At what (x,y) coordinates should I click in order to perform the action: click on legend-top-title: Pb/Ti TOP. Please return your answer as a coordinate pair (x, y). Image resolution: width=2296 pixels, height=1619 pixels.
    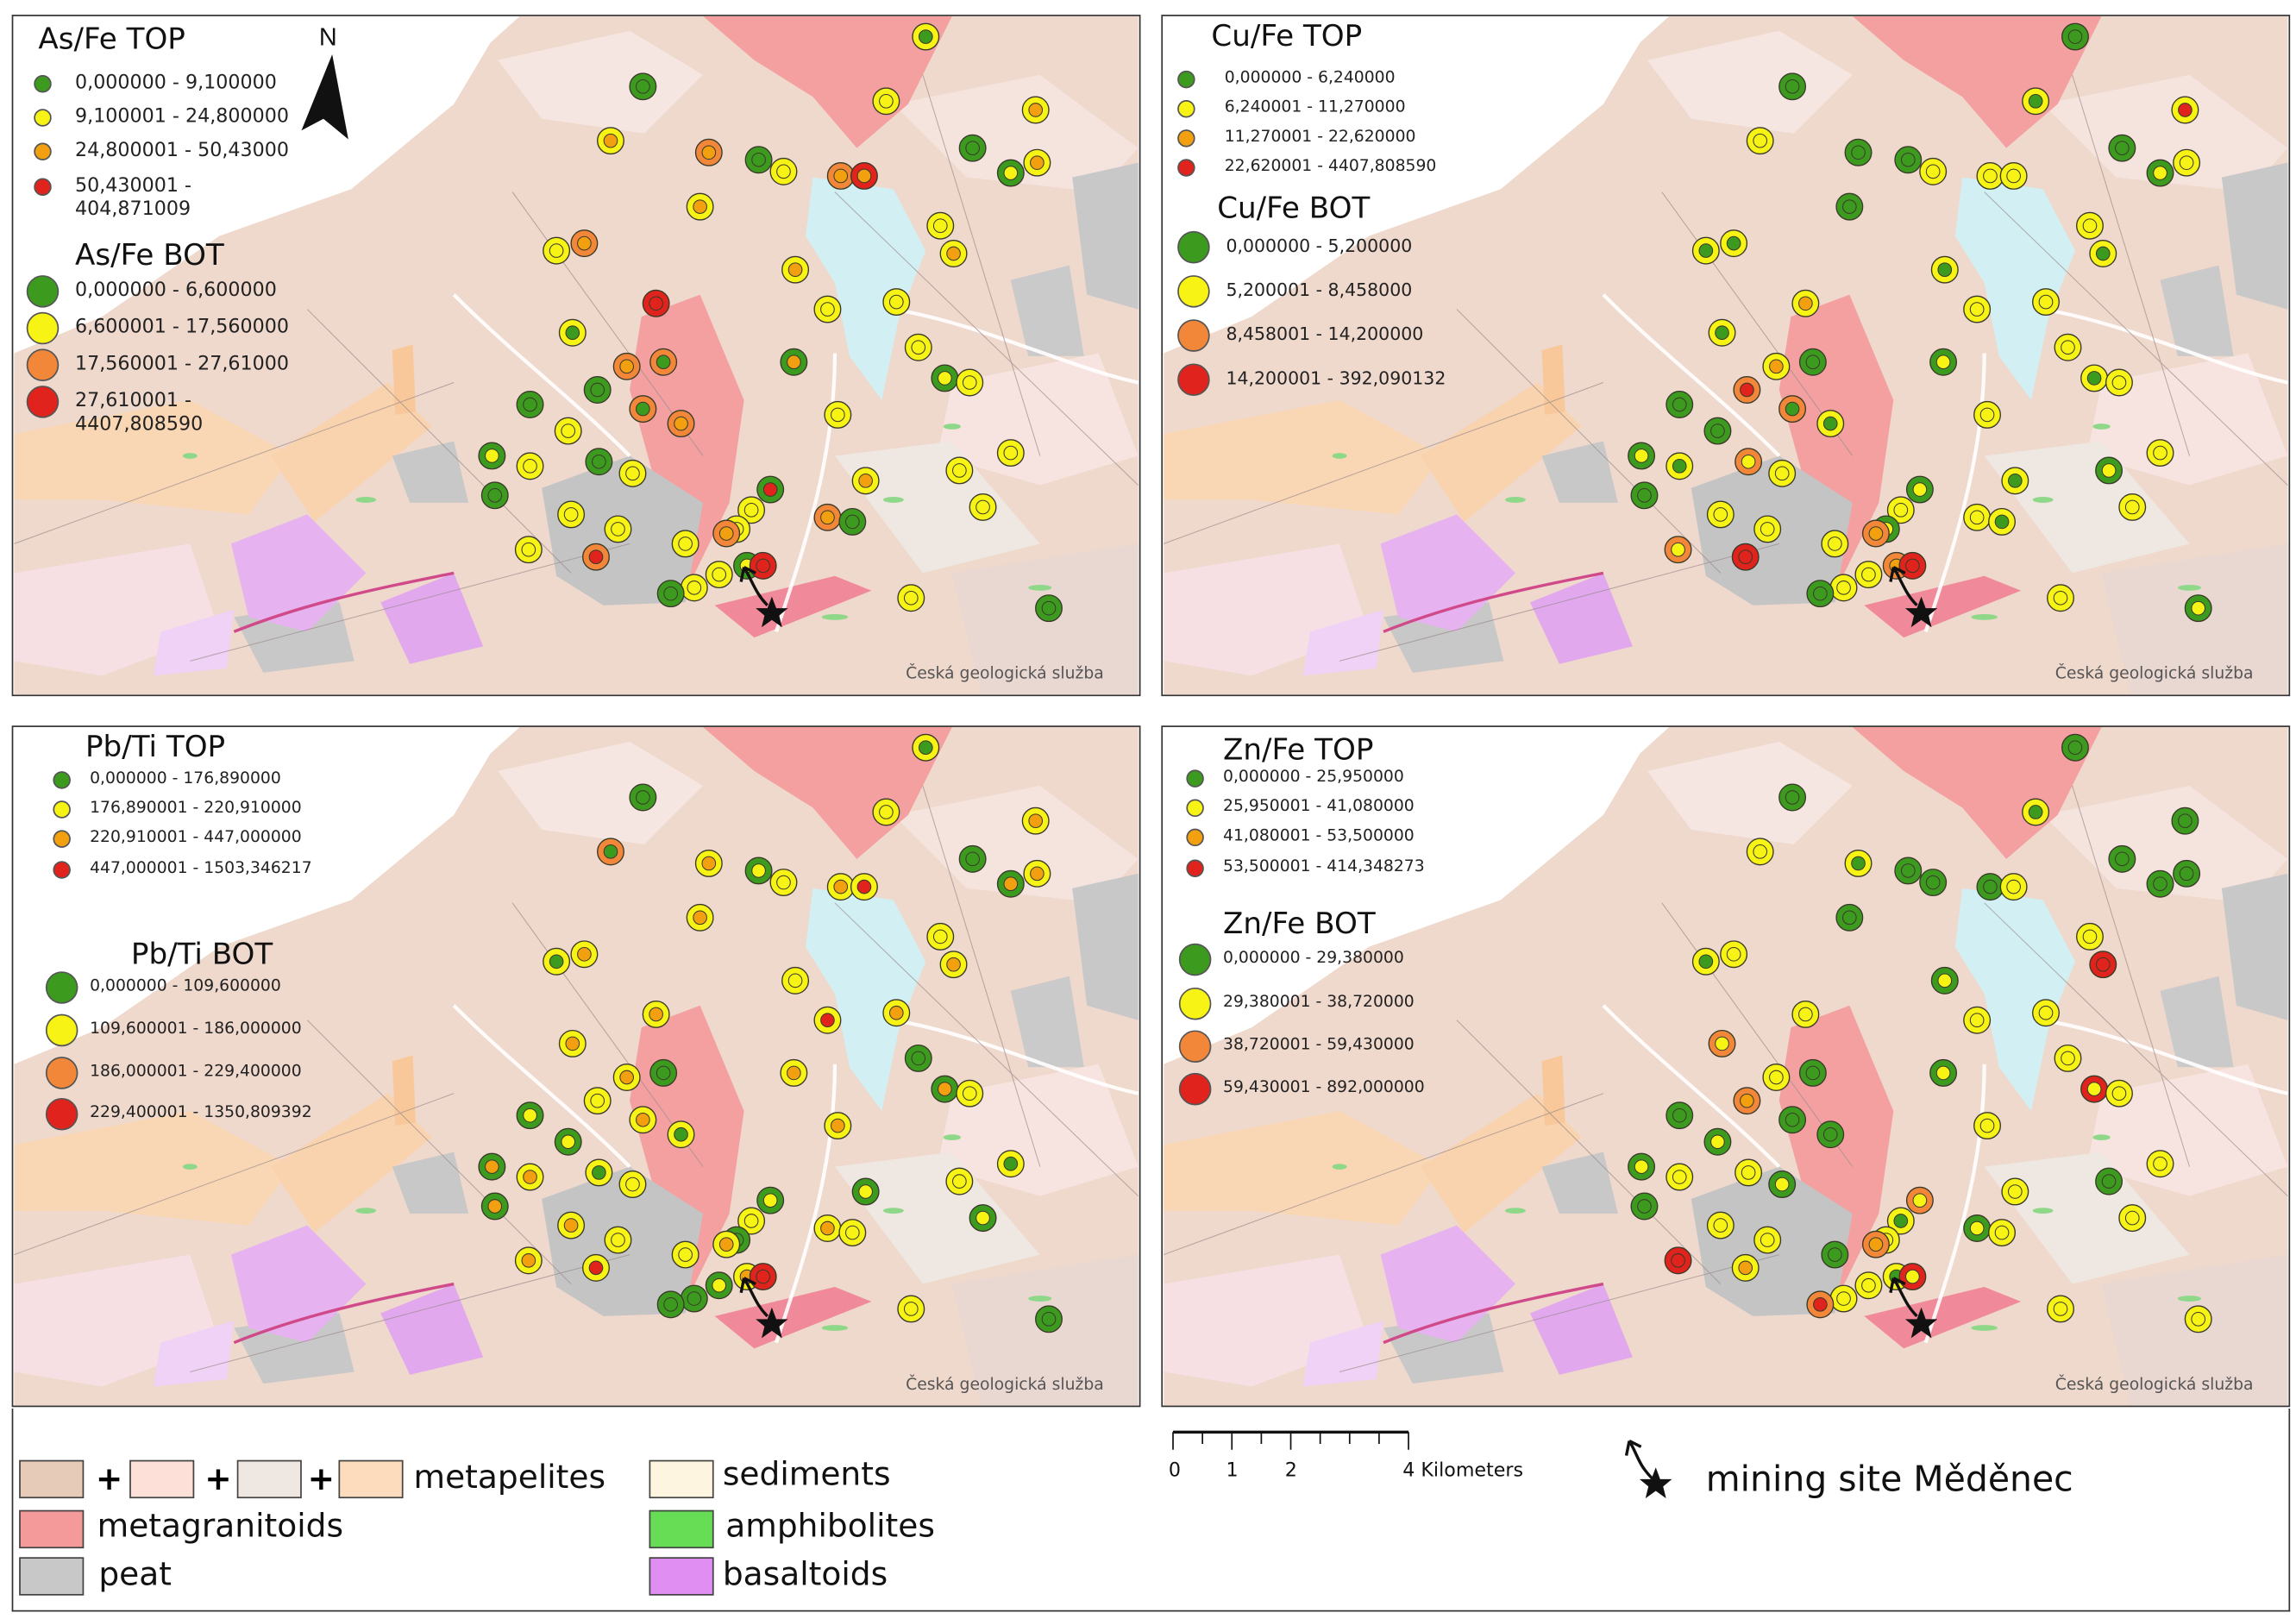
    Looking at the image, I should click on (155, 746).